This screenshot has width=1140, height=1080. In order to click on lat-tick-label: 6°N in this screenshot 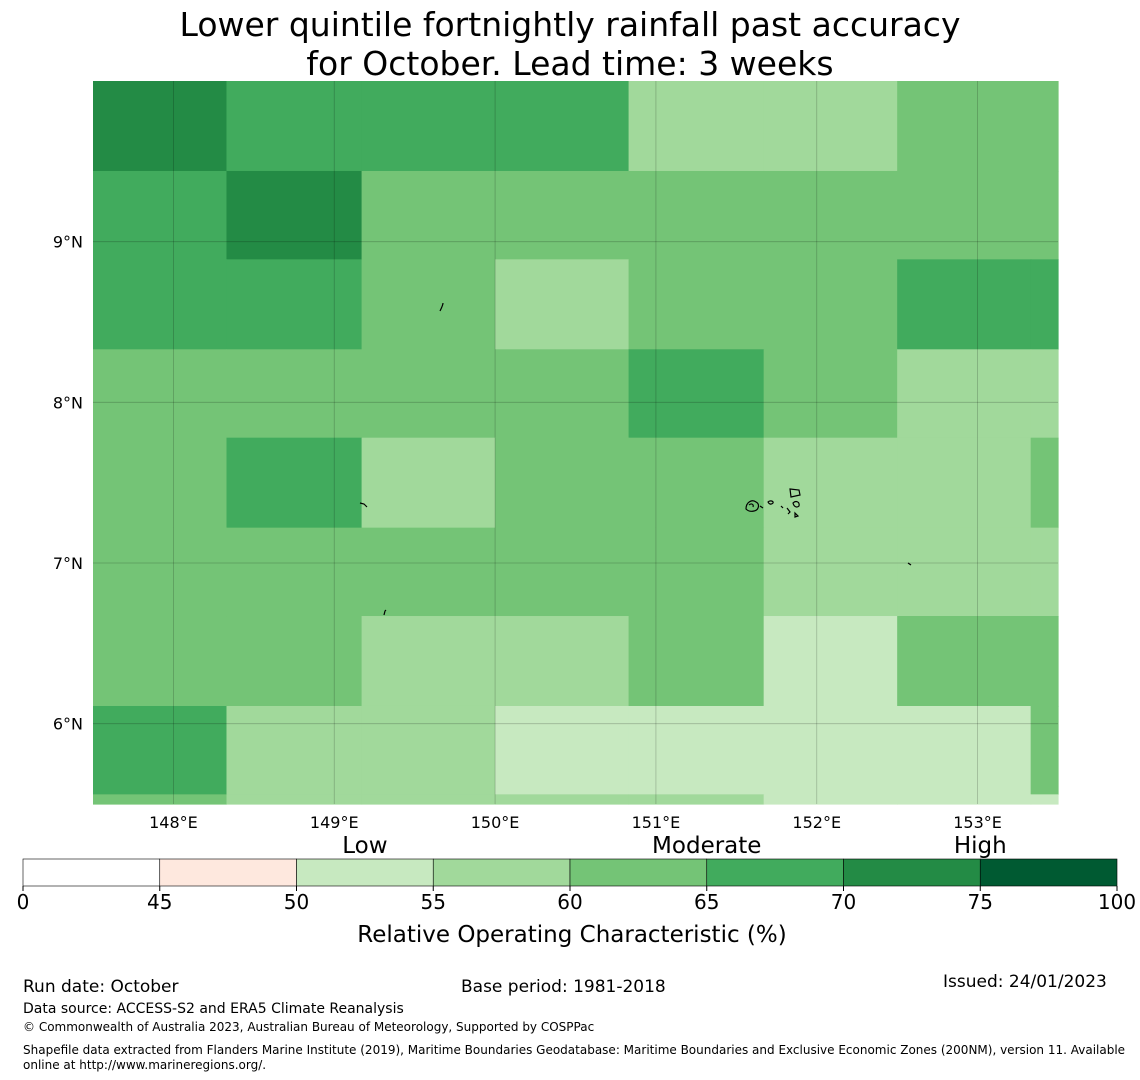, I will do `click(68, 724)`.